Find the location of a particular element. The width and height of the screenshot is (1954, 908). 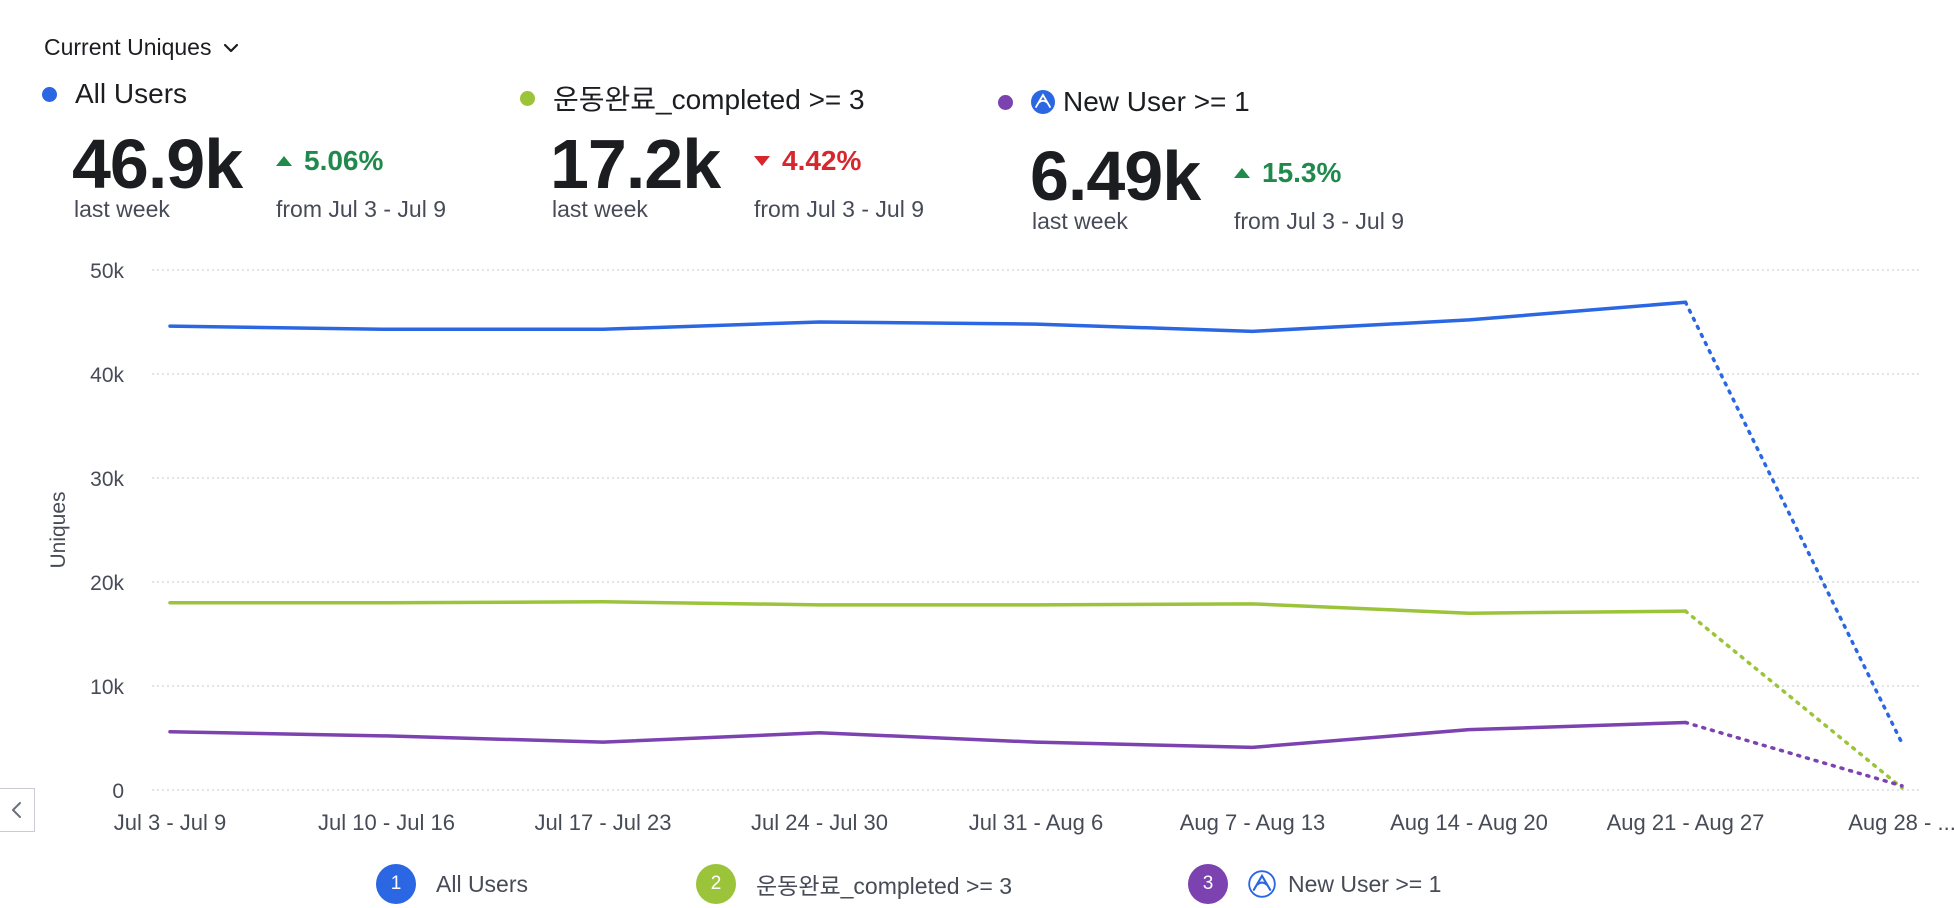

y-tick-label: 40k is located at coordinates (107, 375).